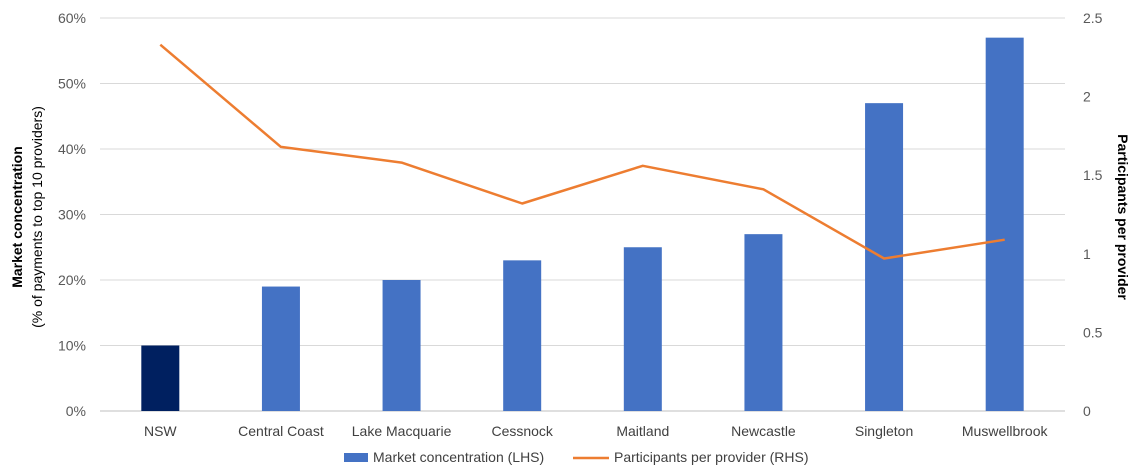 This screenshot has height=468, width=1135. What do you see at coordinates (711, 457) in the screenshot?
I see `legend-line-label: Participants per provider (RHS)` at bounding box center [711, 457].